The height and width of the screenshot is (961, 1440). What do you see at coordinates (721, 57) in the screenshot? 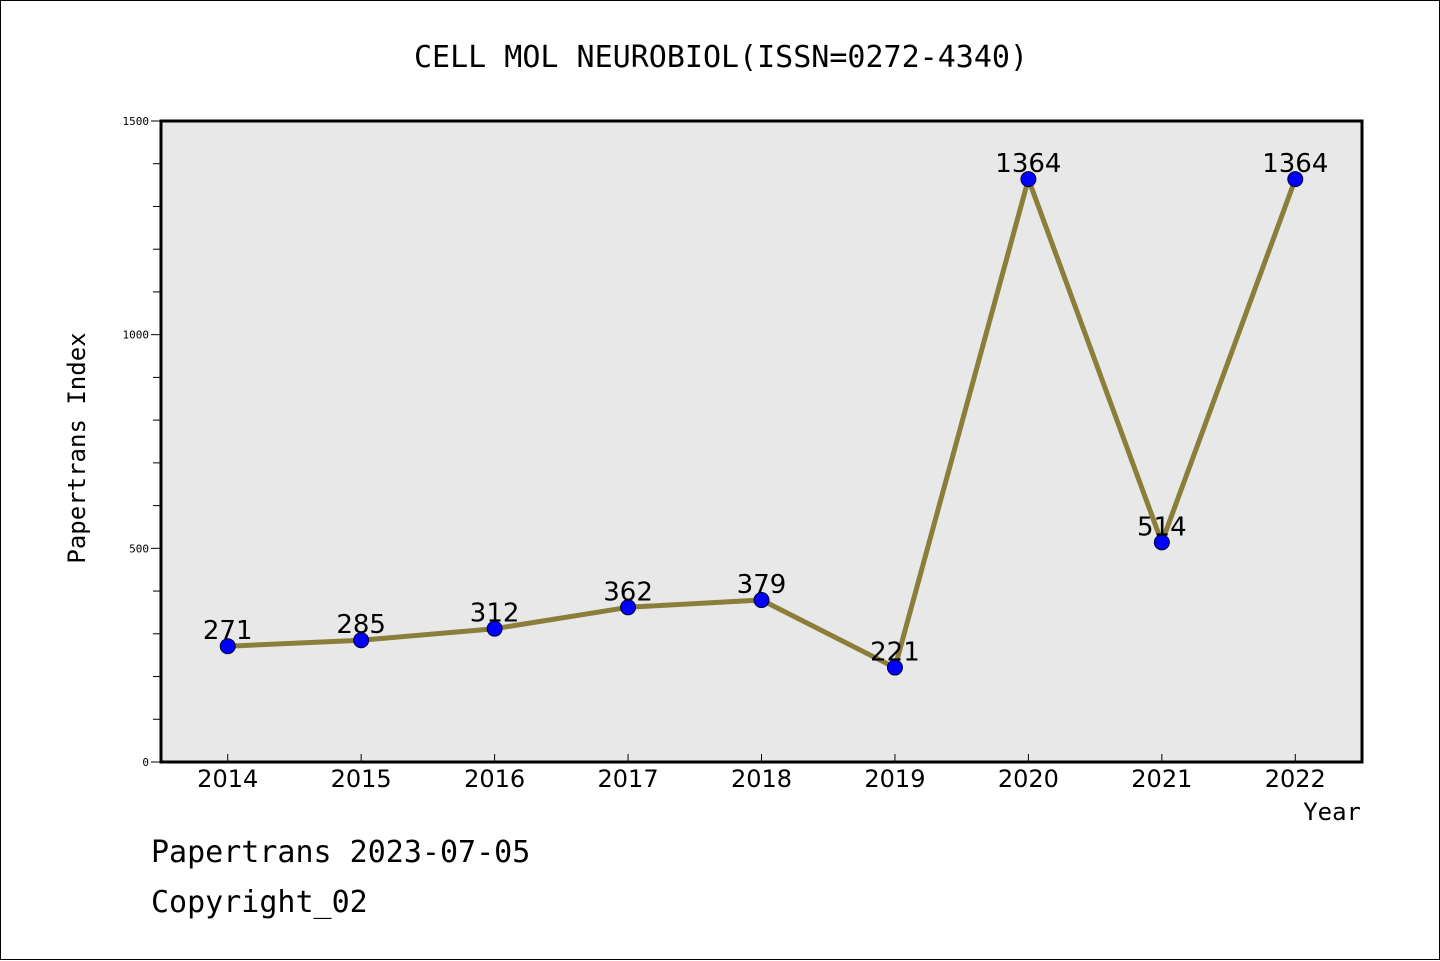
I see `chart-title: CELL MOL NEUROBIOL(ISSN=0272-4340)` at bounding box center [721, 57].